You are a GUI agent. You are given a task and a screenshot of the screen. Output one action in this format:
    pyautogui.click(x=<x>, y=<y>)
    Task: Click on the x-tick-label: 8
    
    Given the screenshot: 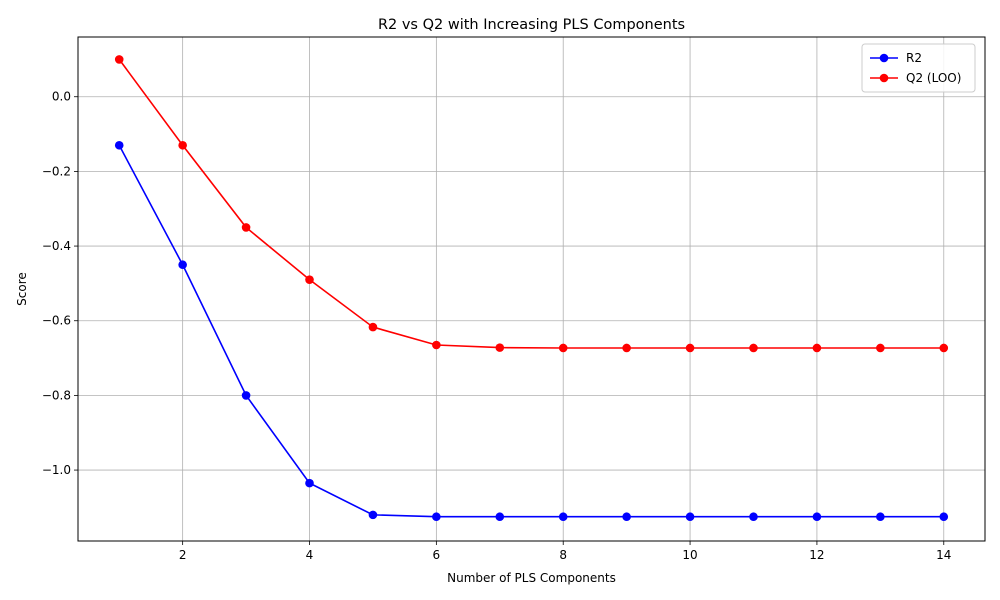 What is the action you would take?
    pyautogui.click(x=563, y=555)
    